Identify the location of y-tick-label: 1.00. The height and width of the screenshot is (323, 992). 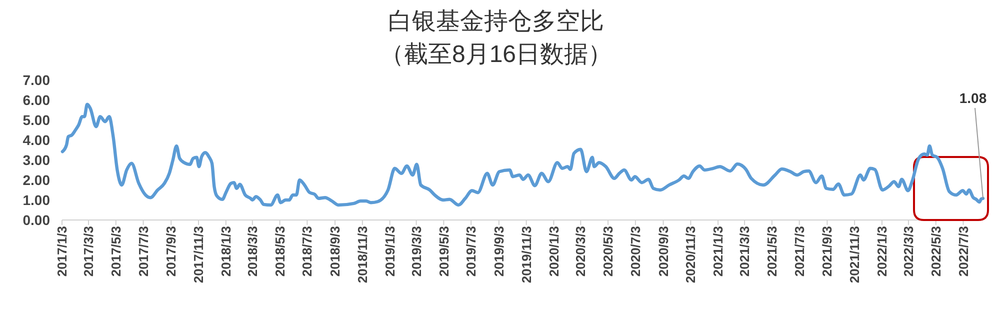
(36, 200).